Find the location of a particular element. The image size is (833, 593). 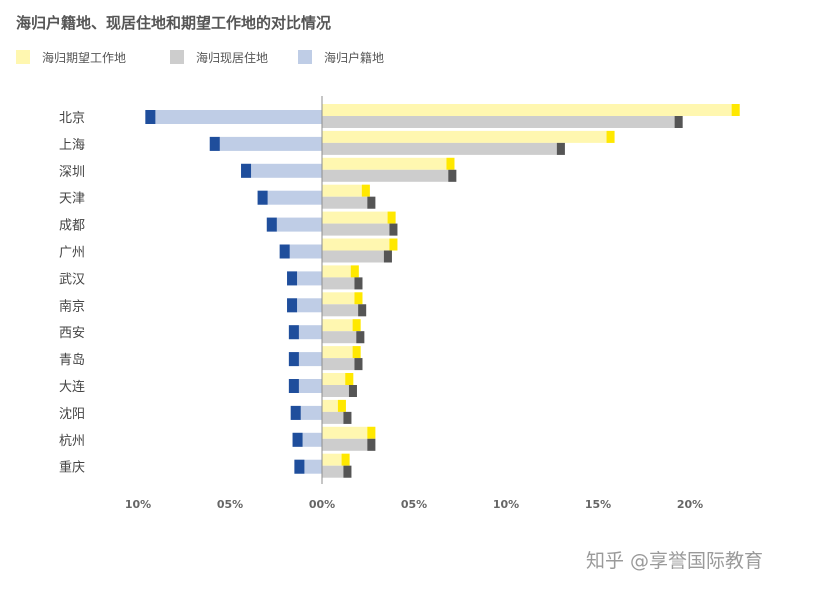

category-label: 北京 is located at coordinates (72, 118).